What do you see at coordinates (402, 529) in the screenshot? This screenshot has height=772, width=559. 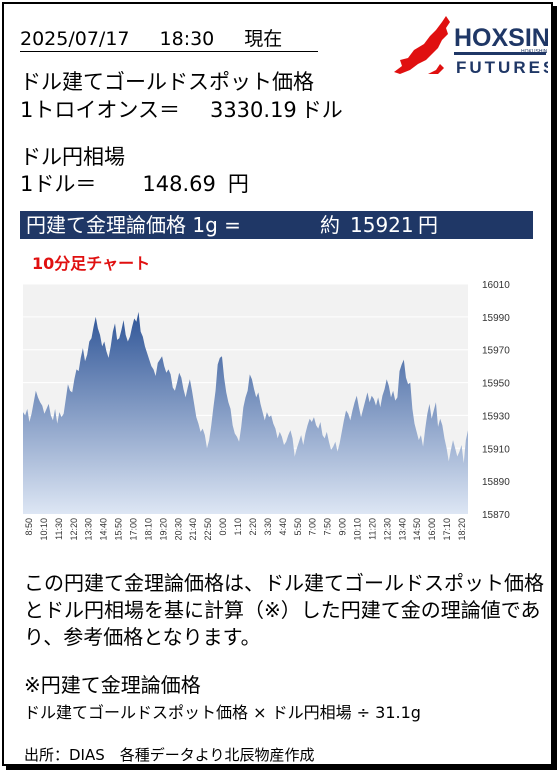 I see `x-tick-label: 13:40` at bounding box center [402, 529].